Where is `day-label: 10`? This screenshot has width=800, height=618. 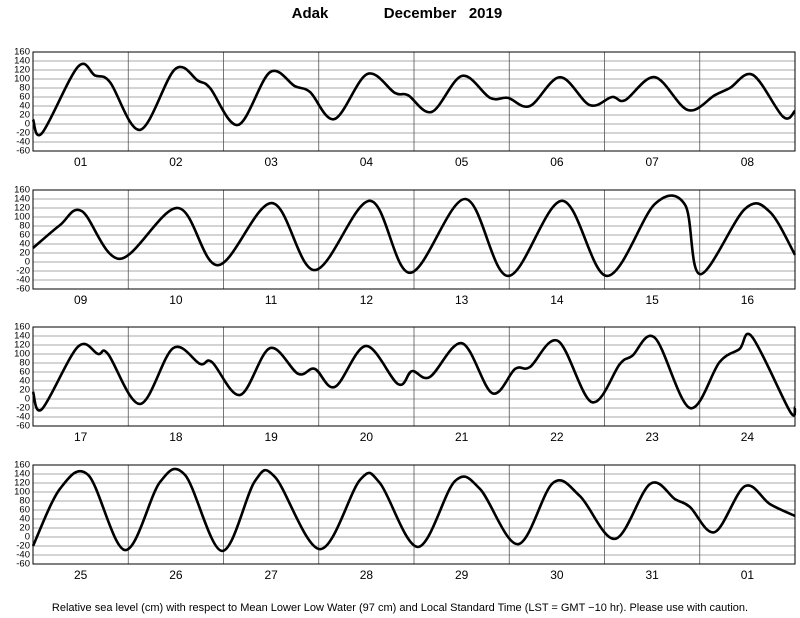
day-label: 10 is located at coordinates (176, 300).